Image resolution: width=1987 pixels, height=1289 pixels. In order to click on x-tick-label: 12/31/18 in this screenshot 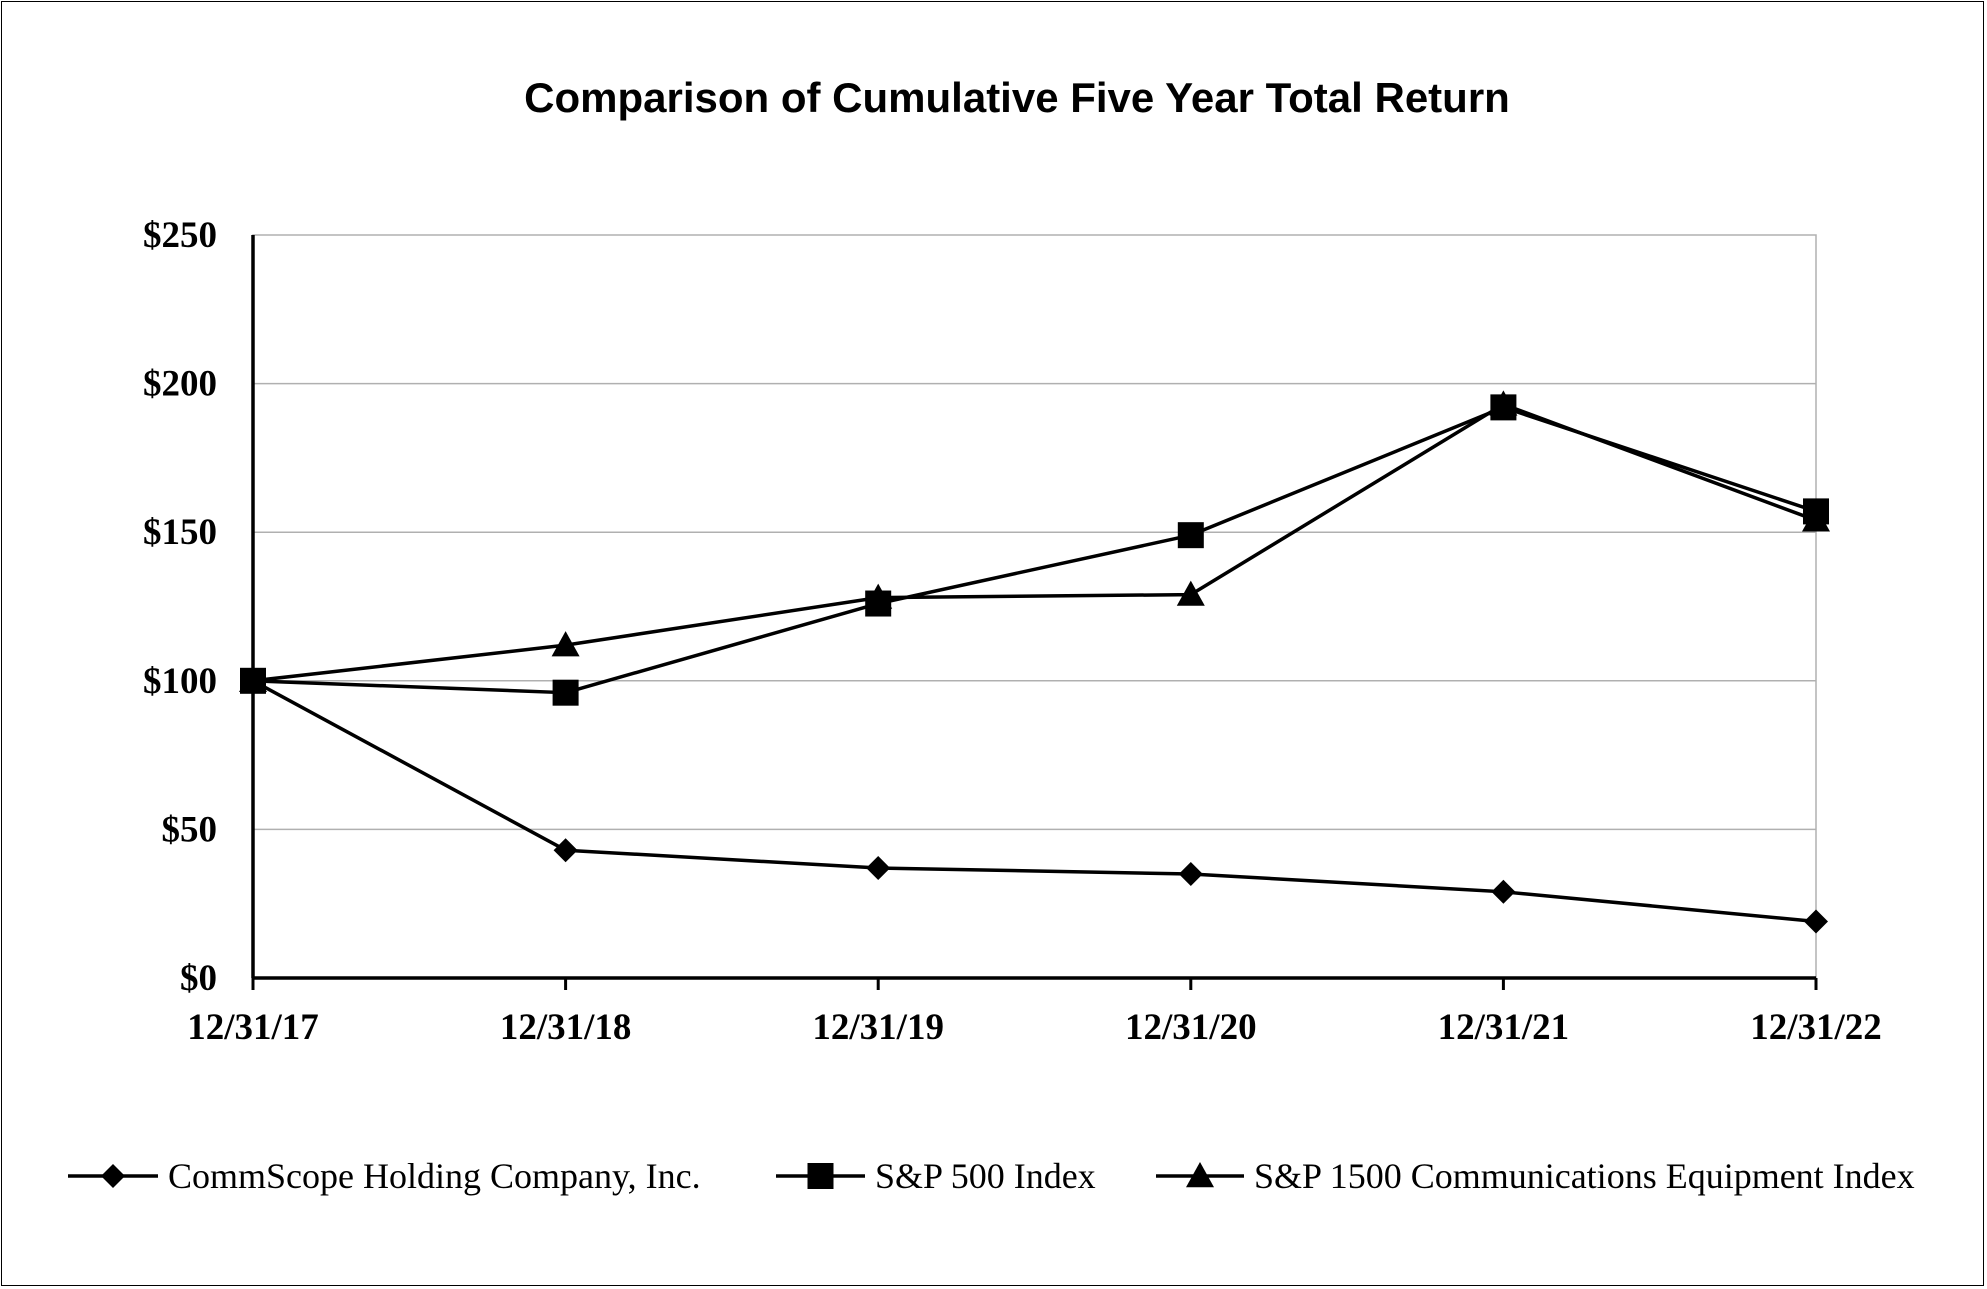, I will do `click(566, 1027)`.